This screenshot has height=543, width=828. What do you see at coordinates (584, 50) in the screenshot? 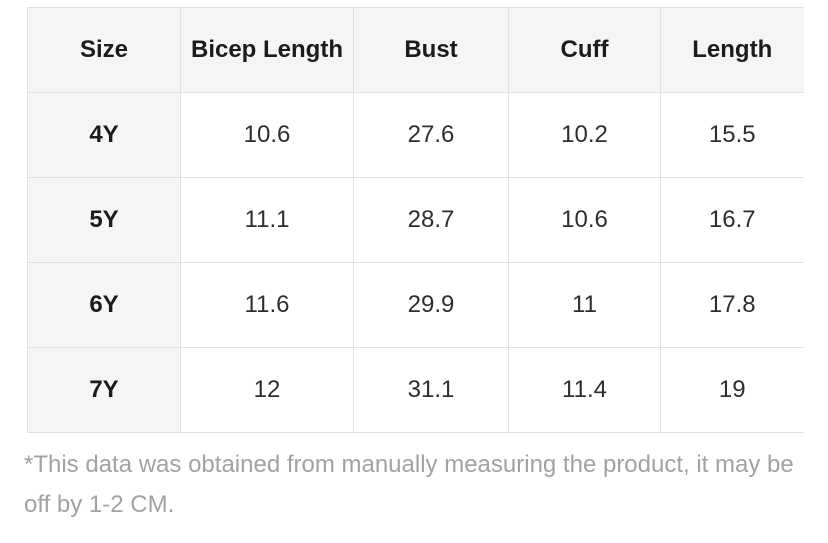
I see `header-cell-cuff: Cuff` at bounding box center [584, 50].